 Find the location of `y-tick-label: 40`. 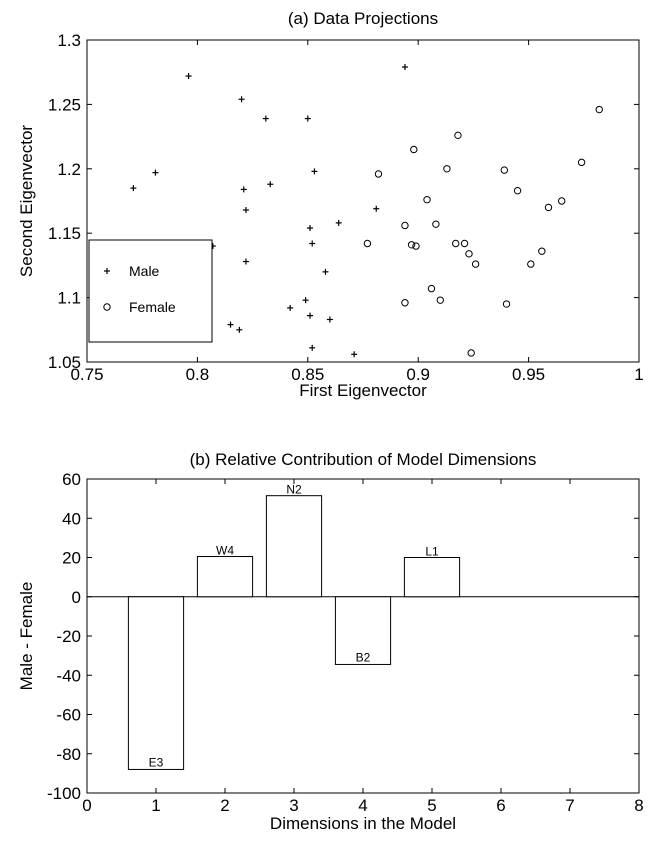

y-tick-label: 40 is located at coordinates (71, 518).